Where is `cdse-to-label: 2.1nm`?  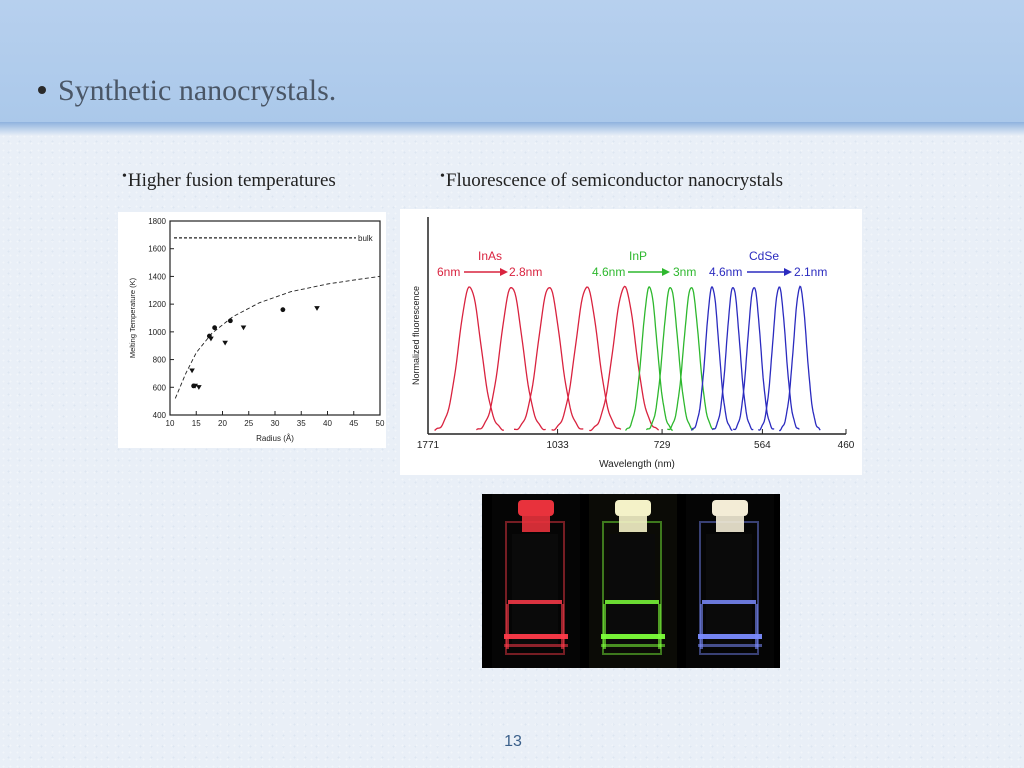 cdse-to-label: 2.1nm is located at coordinates (810, 272).